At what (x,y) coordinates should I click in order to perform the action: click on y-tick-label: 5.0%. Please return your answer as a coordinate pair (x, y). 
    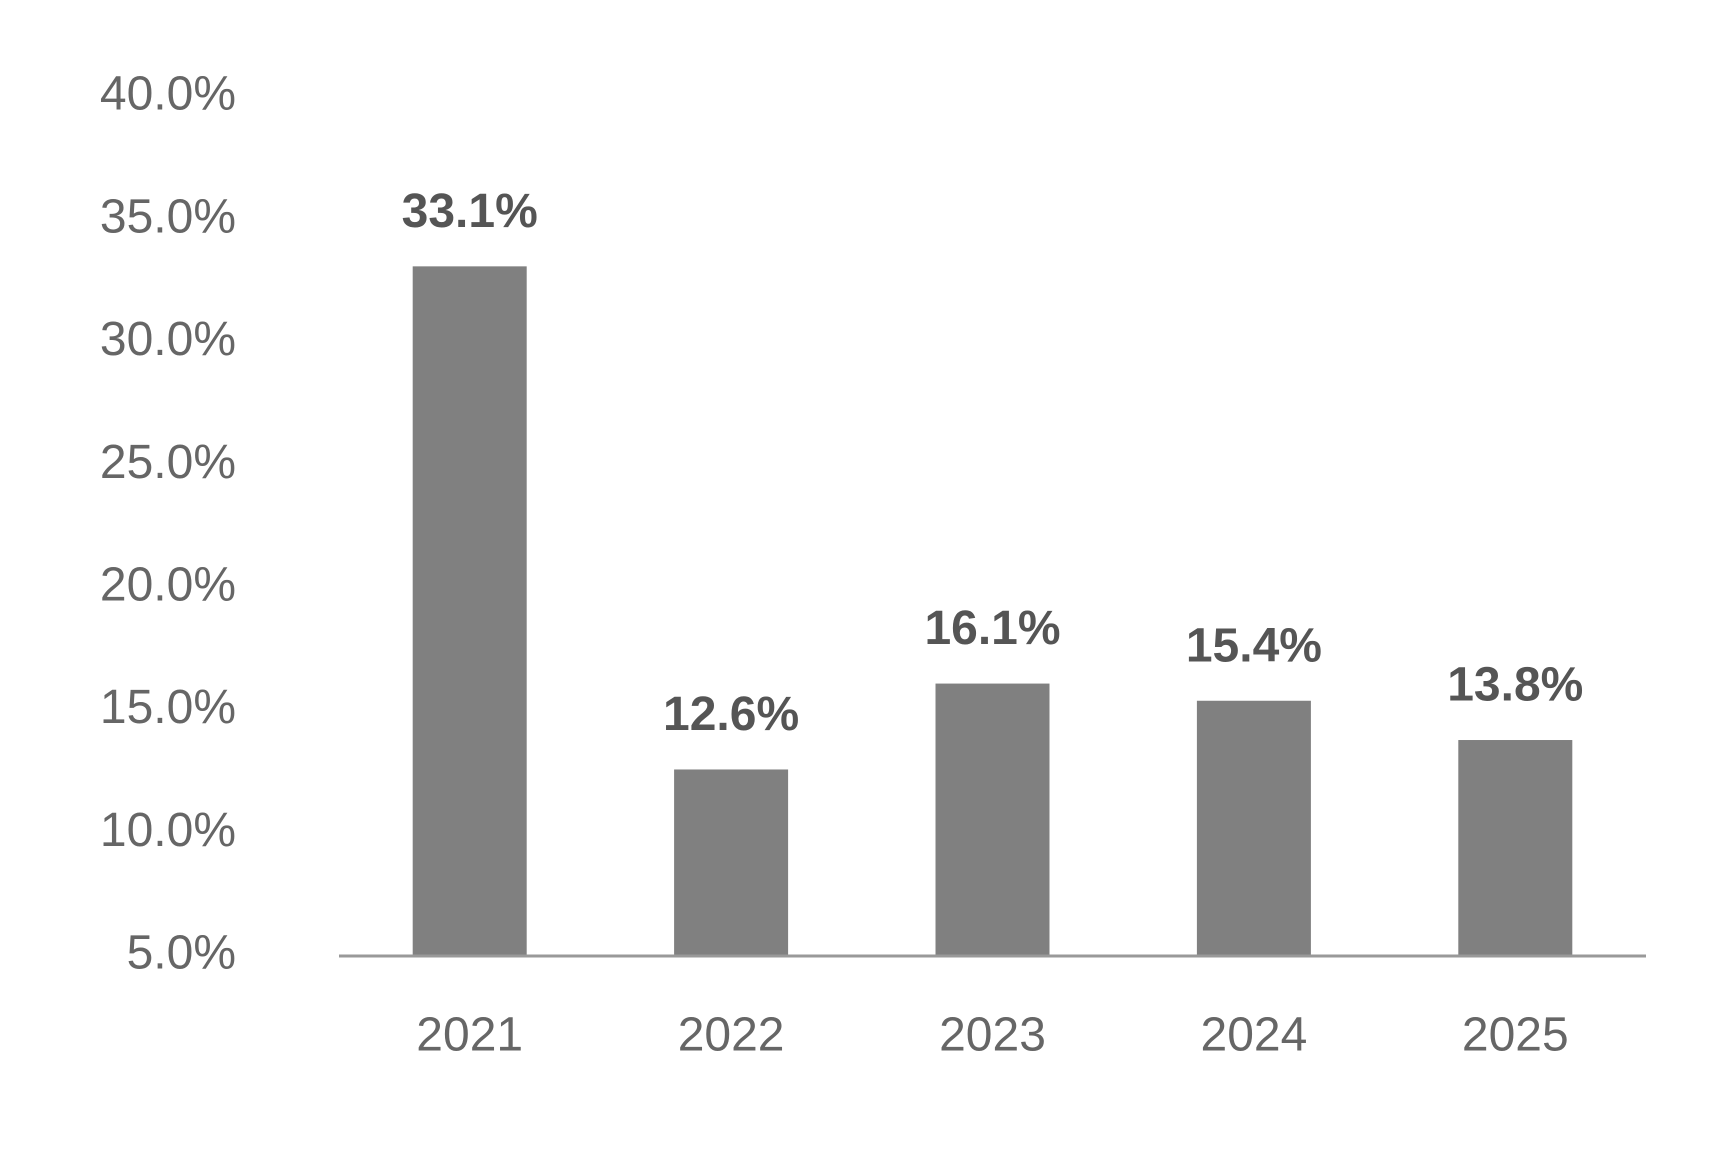
    Looking at the image, I should click on (181, 953).